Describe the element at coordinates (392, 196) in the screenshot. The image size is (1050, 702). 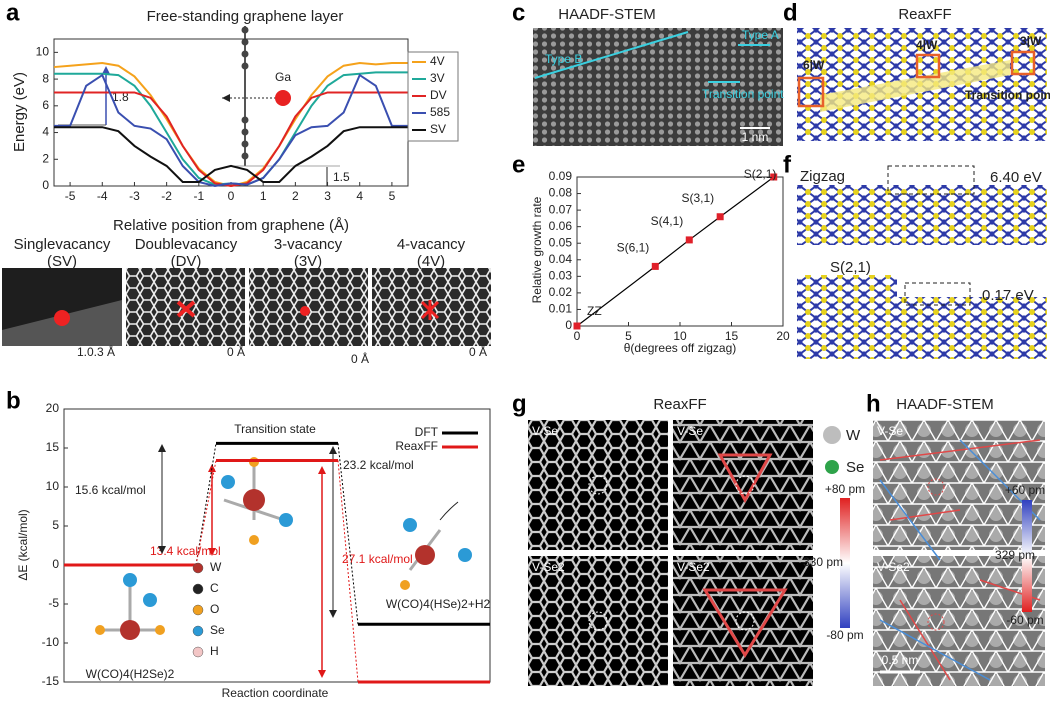
I see `x-tick-label: 5` at that location.